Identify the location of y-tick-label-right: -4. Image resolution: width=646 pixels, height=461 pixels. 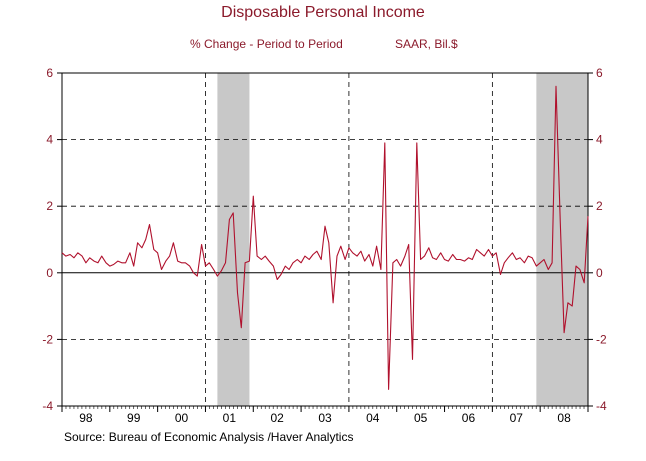
(601, 406).